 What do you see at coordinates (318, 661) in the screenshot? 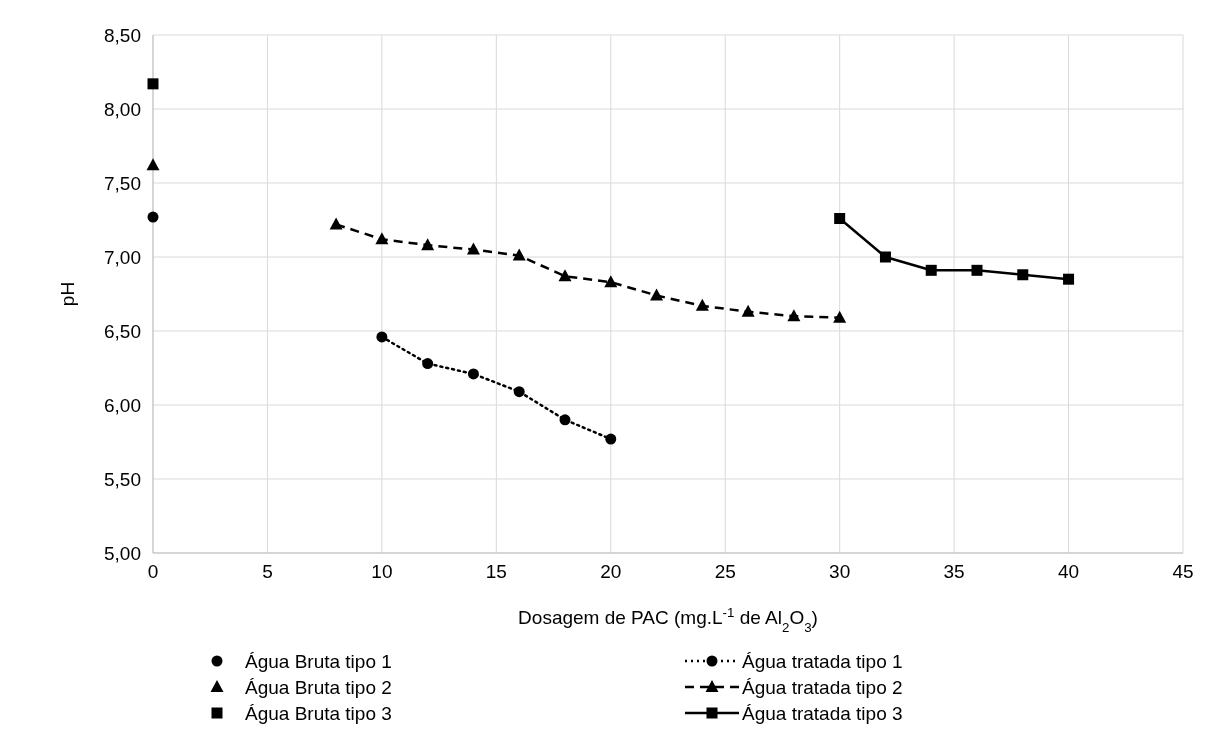
I see `legend-label: Água Bruta tipo 1` at bounding box center [318, 661].